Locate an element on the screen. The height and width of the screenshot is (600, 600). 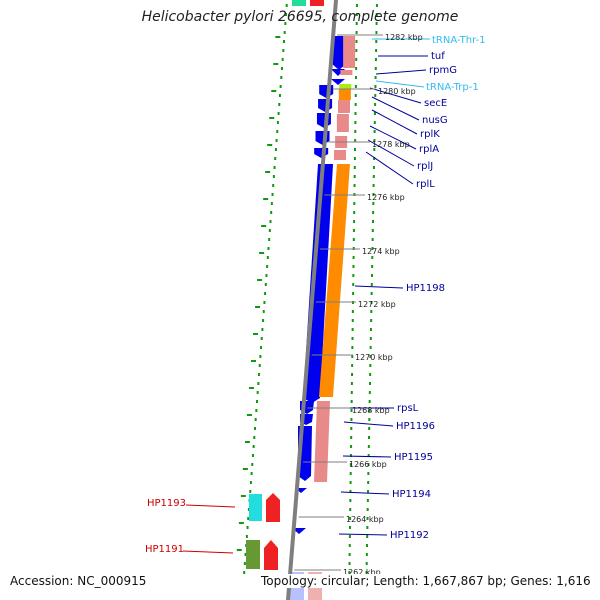
gene-label-nusg: nusG is located at coordinates (435, 120).